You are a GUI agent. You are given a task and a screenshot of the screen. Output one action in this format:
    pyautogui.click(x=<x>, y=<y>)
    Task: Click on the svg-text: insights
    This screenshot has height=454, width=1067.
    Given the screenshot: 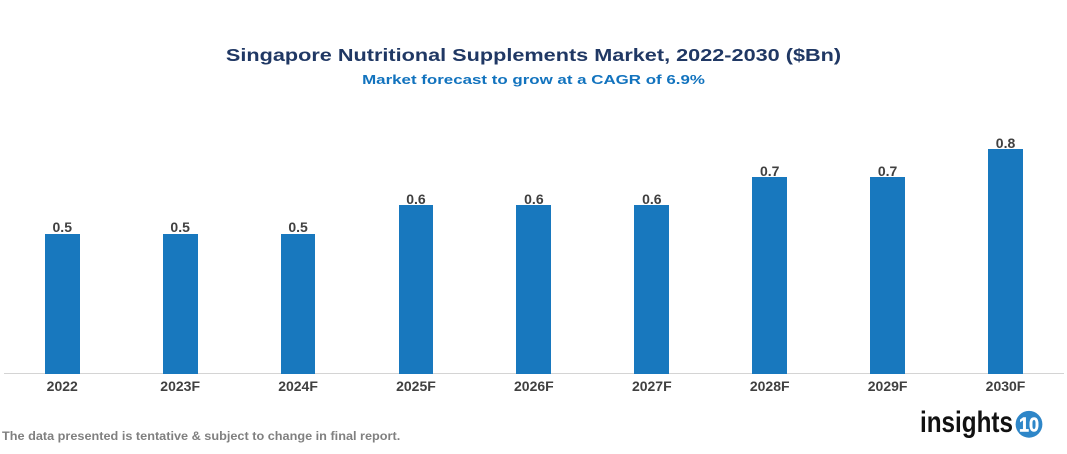 What is the action you would take?
    pyautogui.click(x=966, y=422)
    